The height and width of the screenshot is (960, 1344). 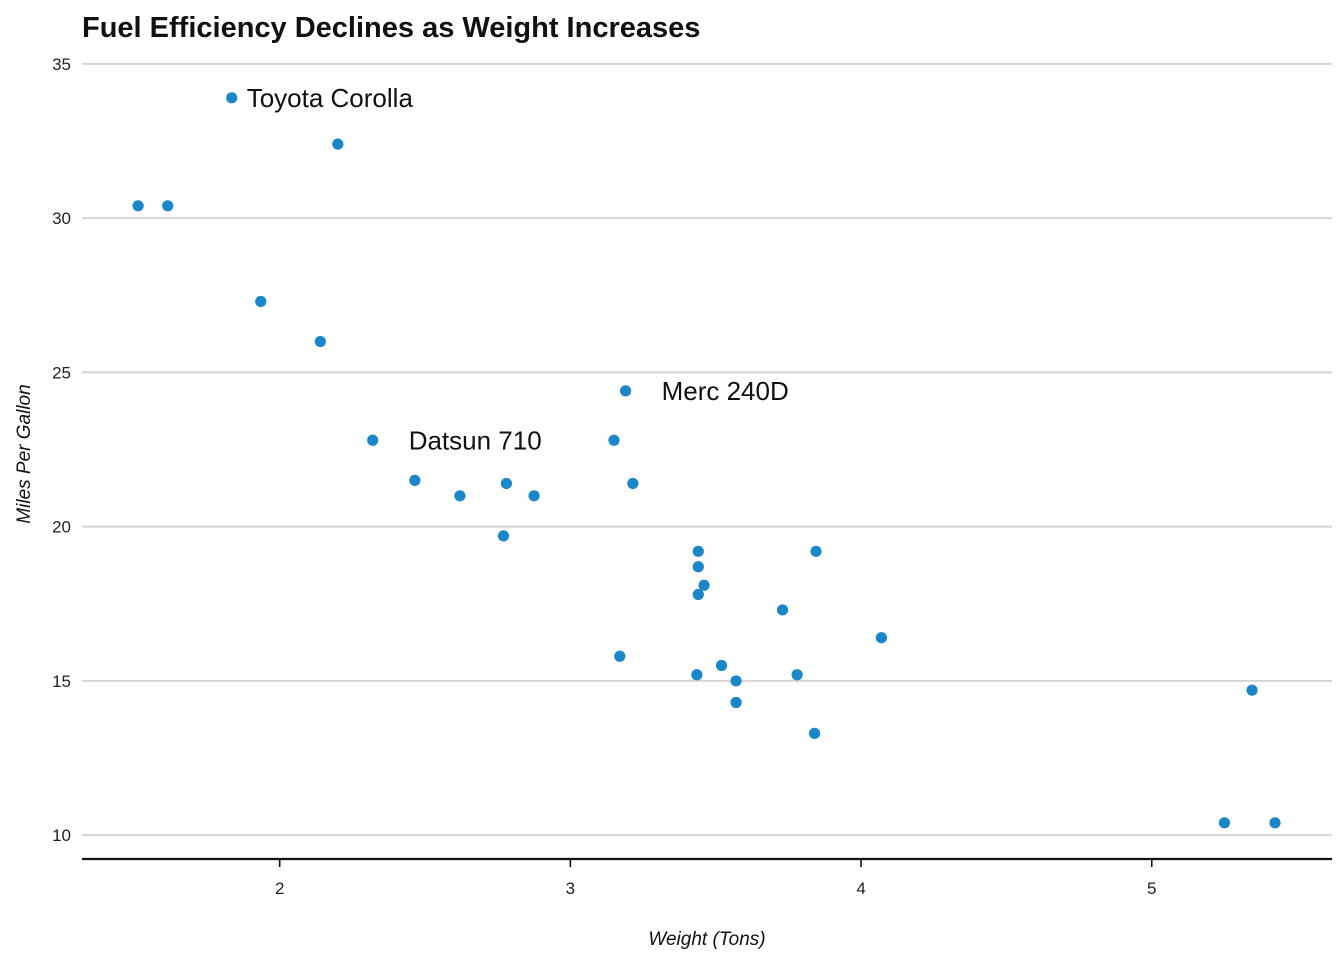 What do you see at coordinates (725, 391) in the screenshot?
I see `point-label: Merc 240D` at bounding box center [725, 391].